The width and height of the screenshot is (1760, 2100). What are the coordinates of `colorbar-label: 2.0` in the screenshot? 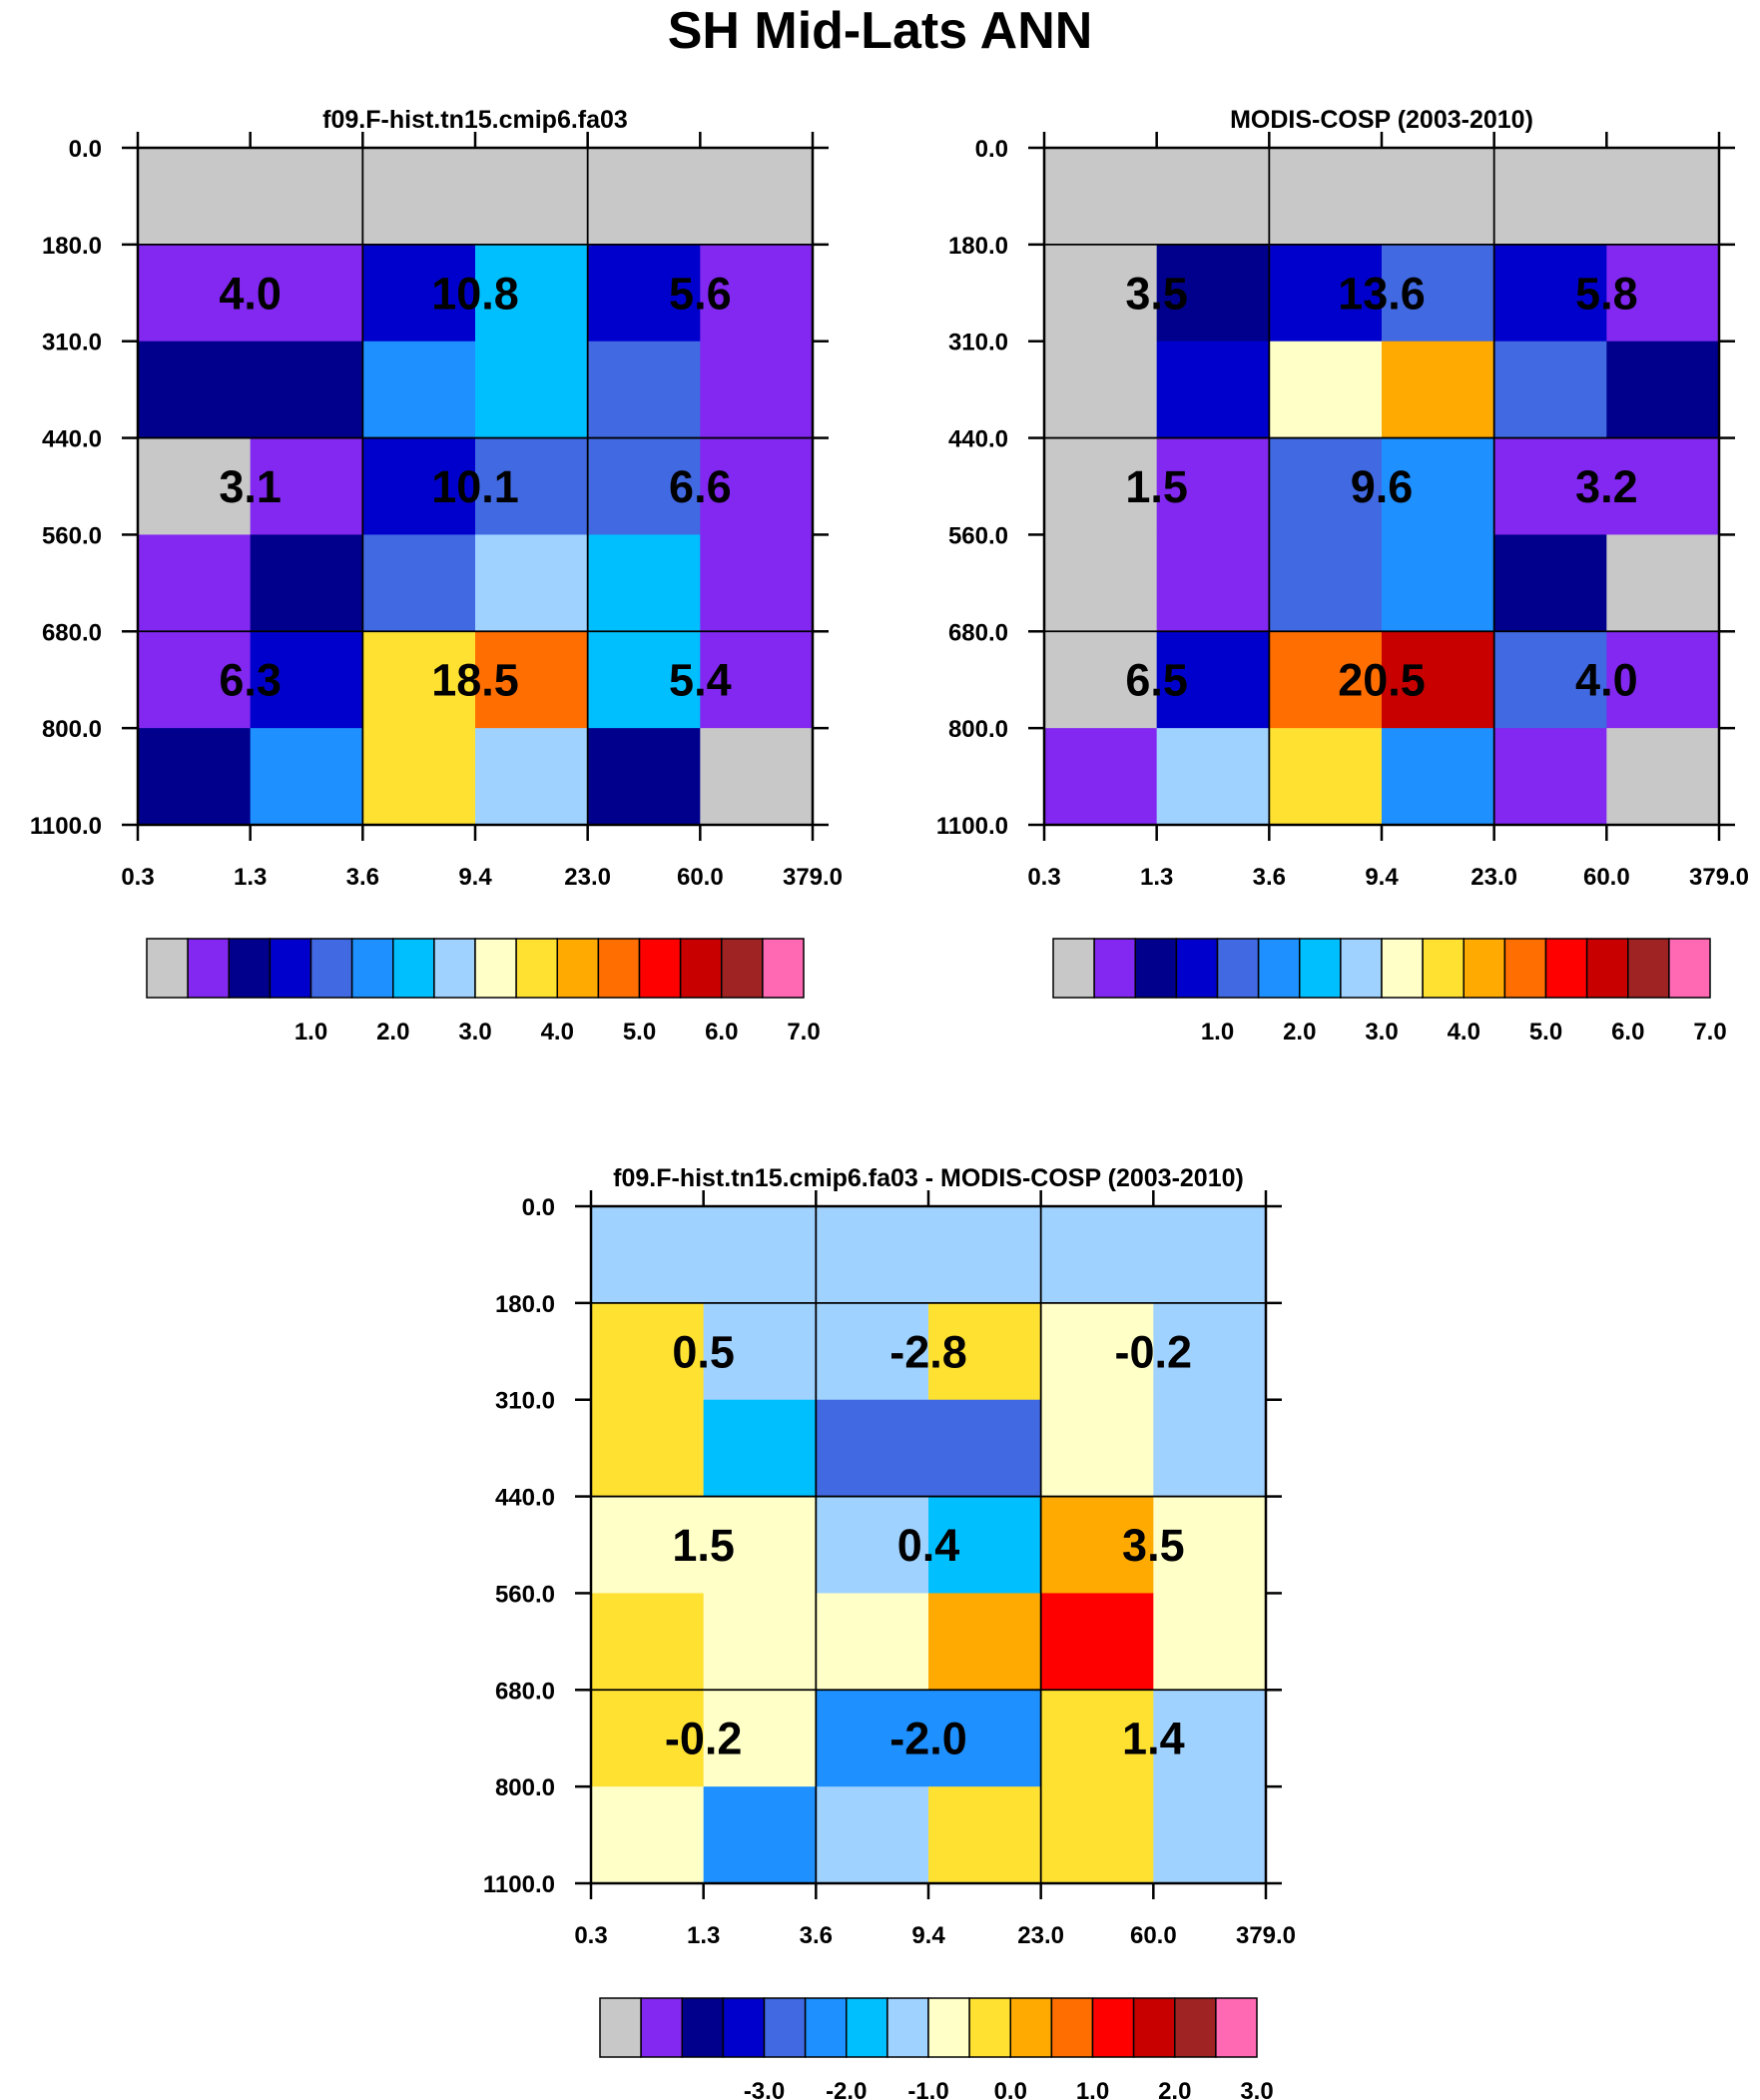 It's located at (1299, 1032).